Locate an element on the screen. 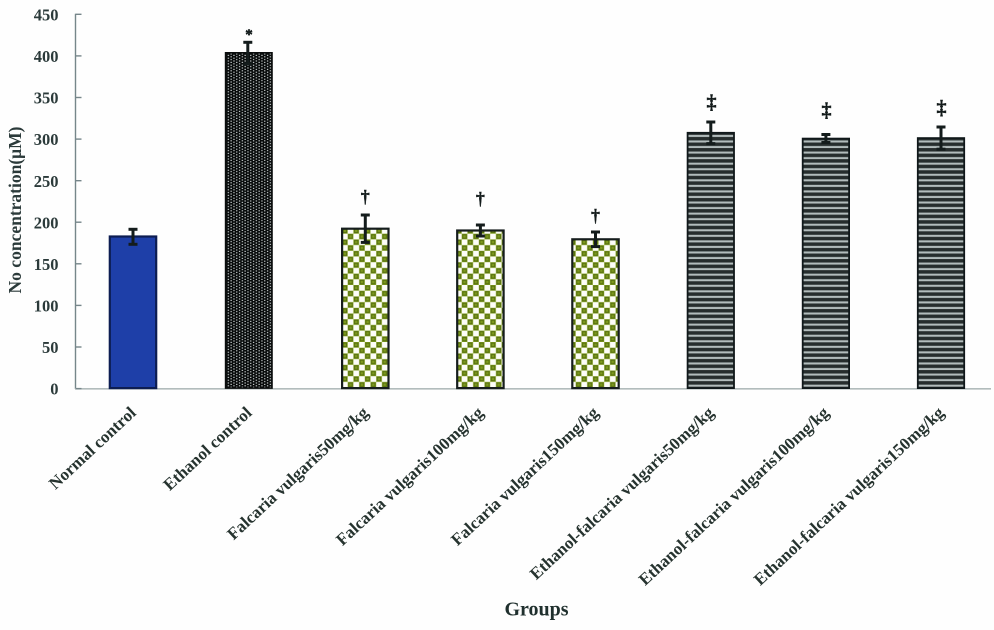  svg-text: 400 is located at coordinates (46, 56).